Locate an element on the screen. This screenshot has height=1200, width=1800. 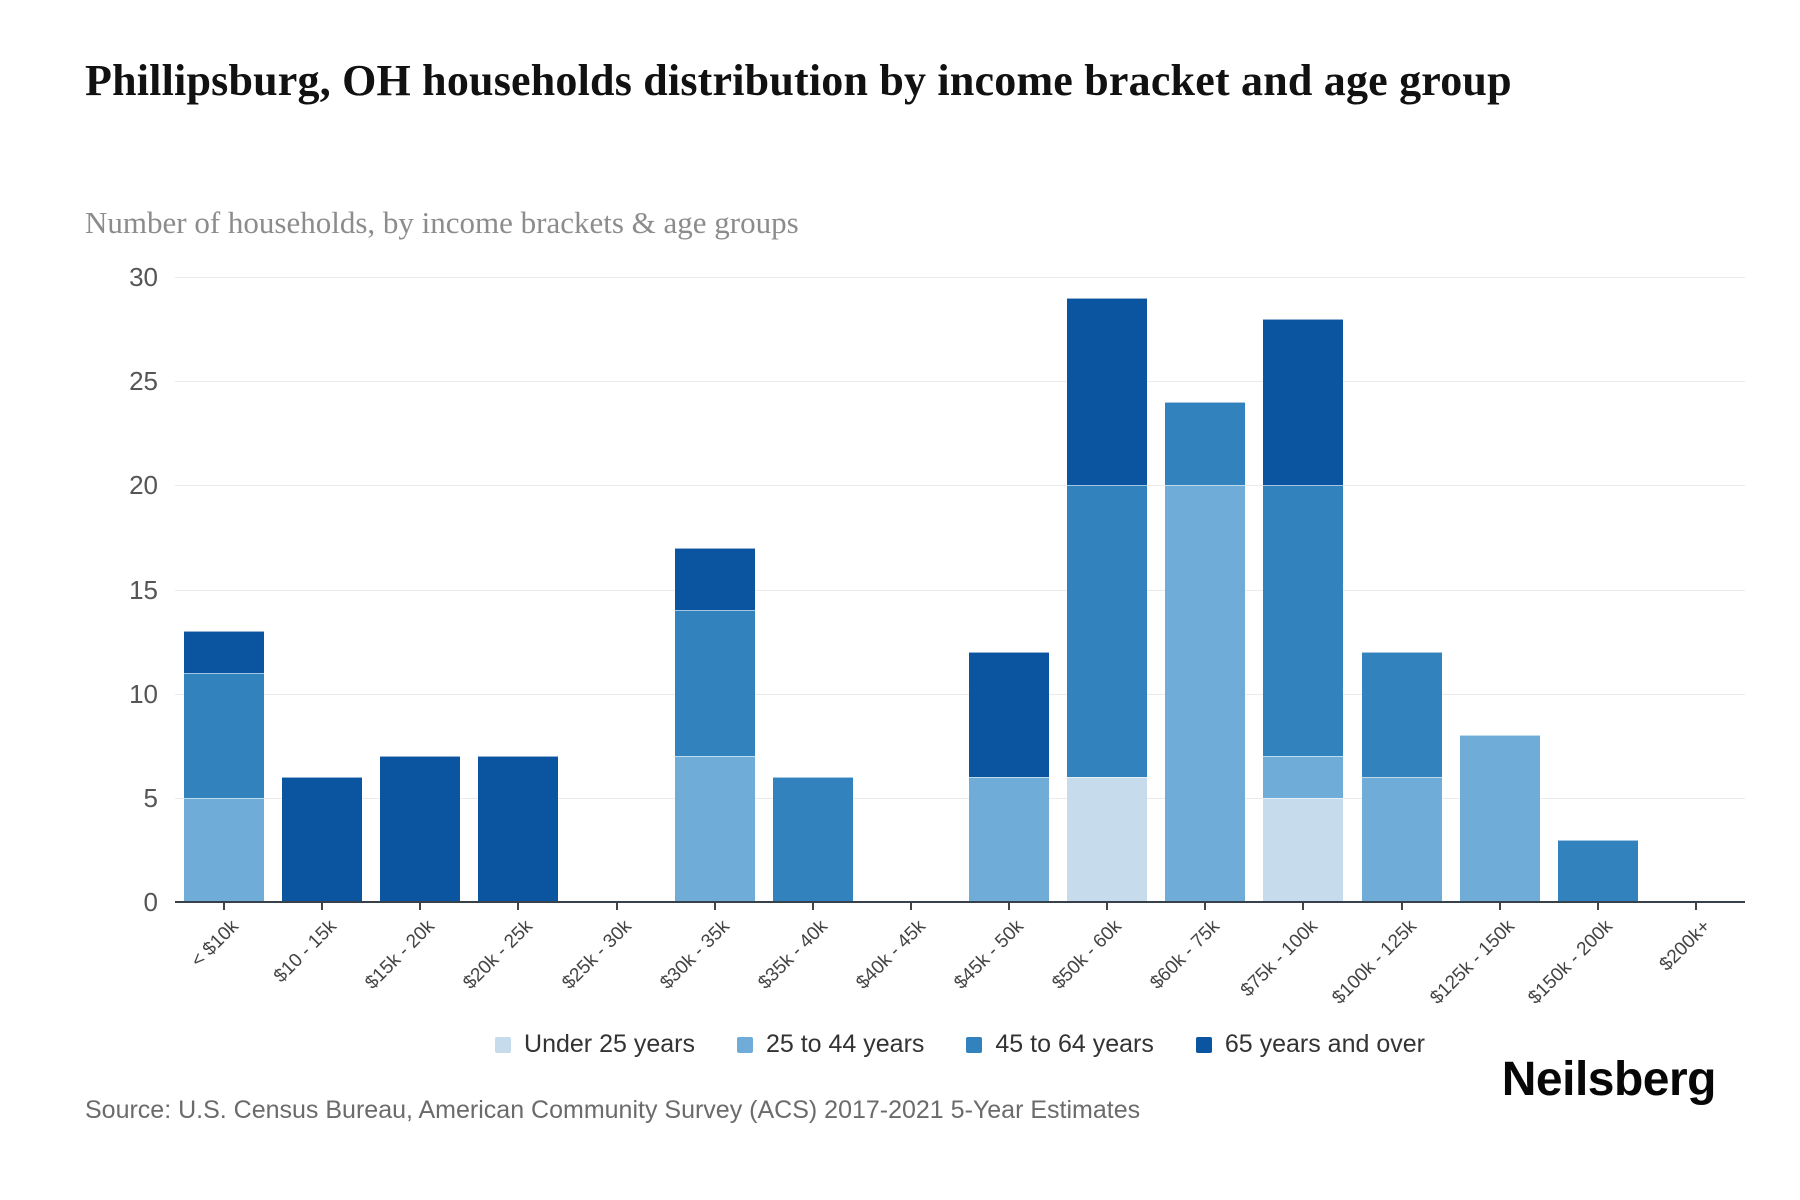
y-axis-label-5: 5 is located at coordinates (150, 797).